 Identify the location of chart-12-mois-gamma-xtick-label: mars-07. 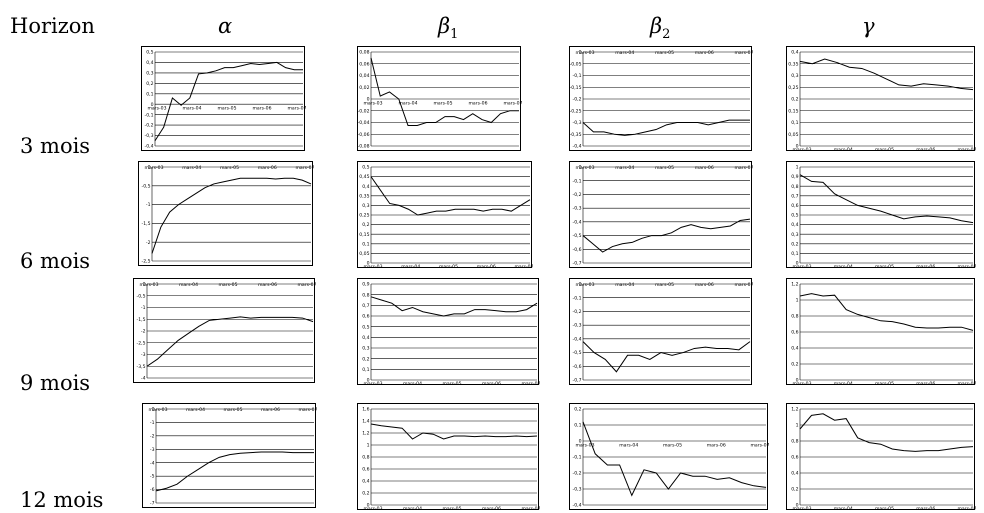
(966, 508).